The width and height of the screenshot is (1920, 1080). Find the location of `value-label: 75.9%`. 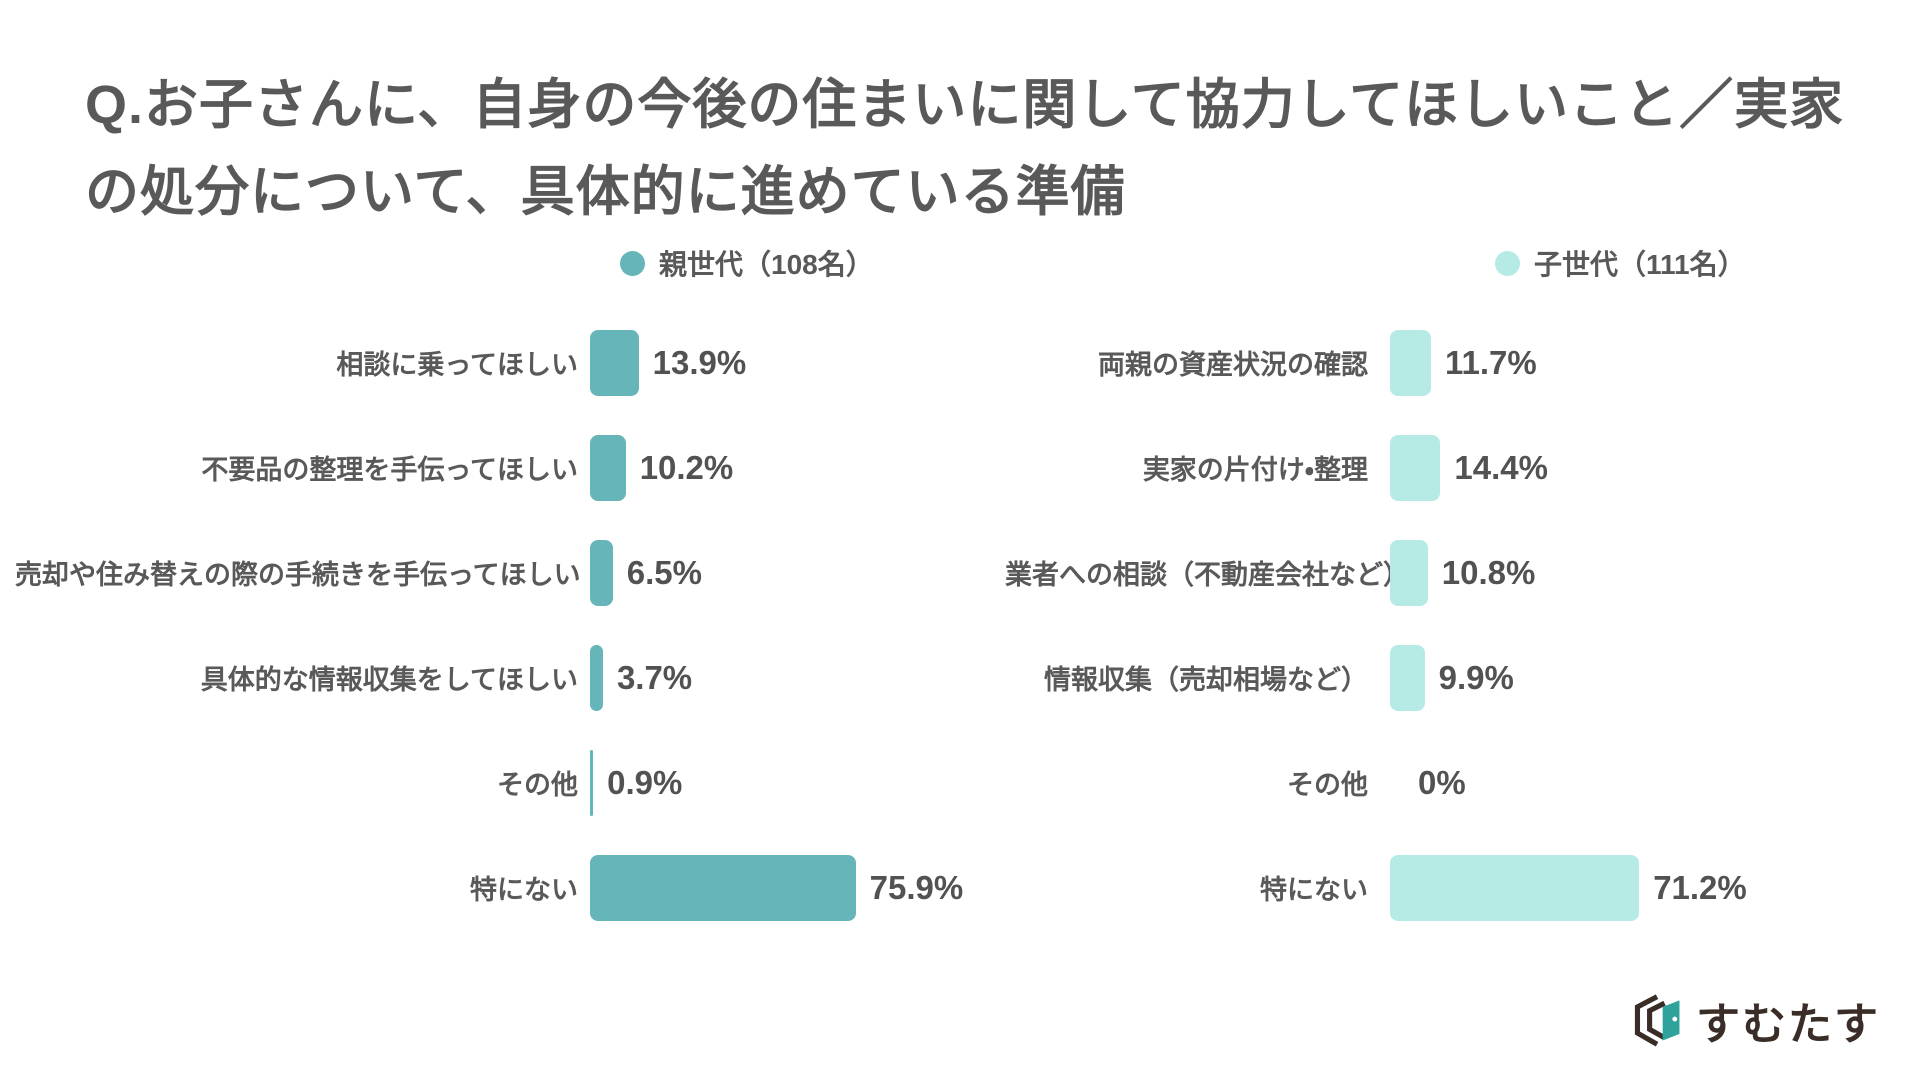

value-label: 75.9% is located at coordinates (916, 887).